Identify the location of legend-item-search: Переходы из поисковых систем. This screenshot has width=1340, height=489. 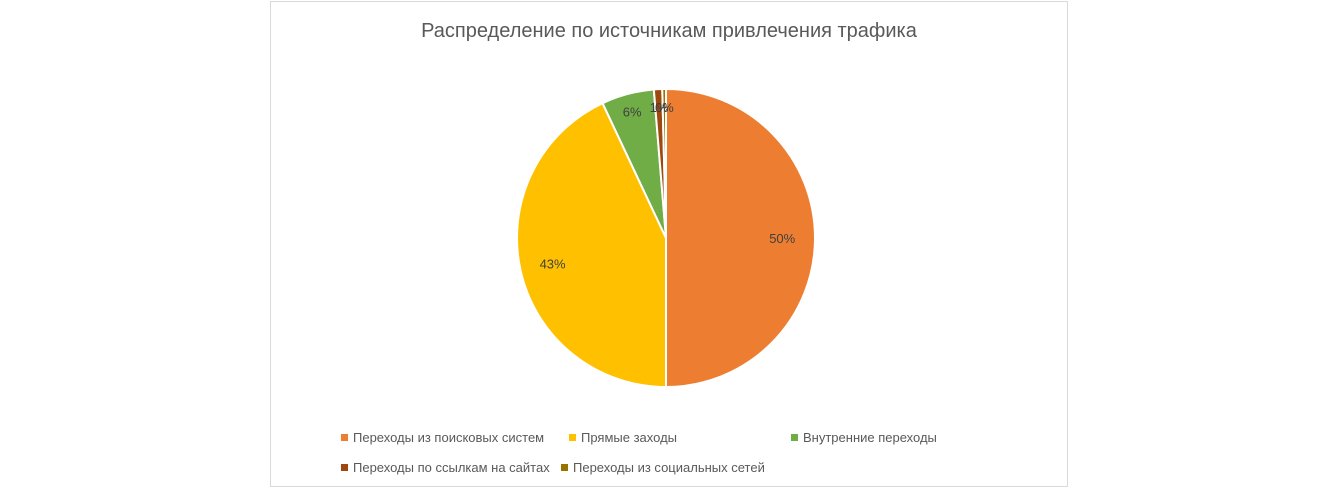
(442, 437).